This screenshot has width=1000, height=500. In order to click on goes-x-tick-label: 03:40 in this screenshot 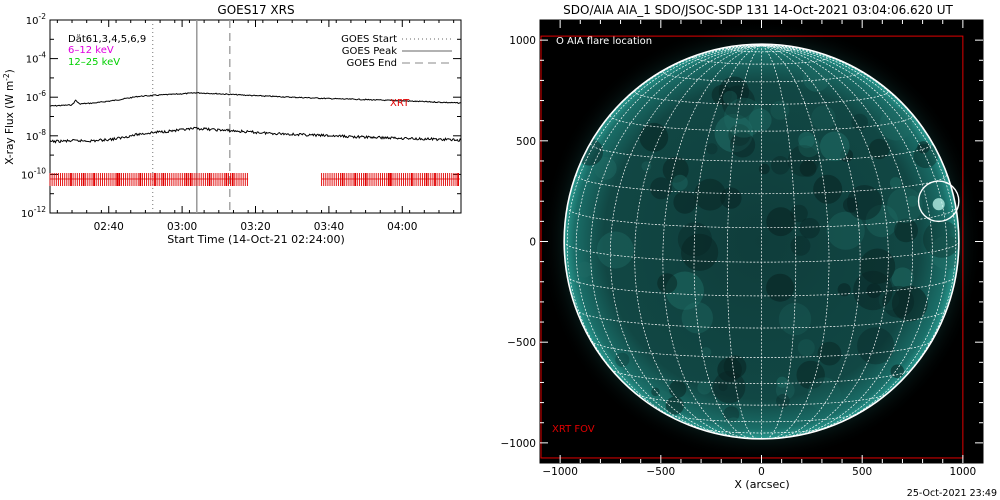, I will do `click(329, 227)`.